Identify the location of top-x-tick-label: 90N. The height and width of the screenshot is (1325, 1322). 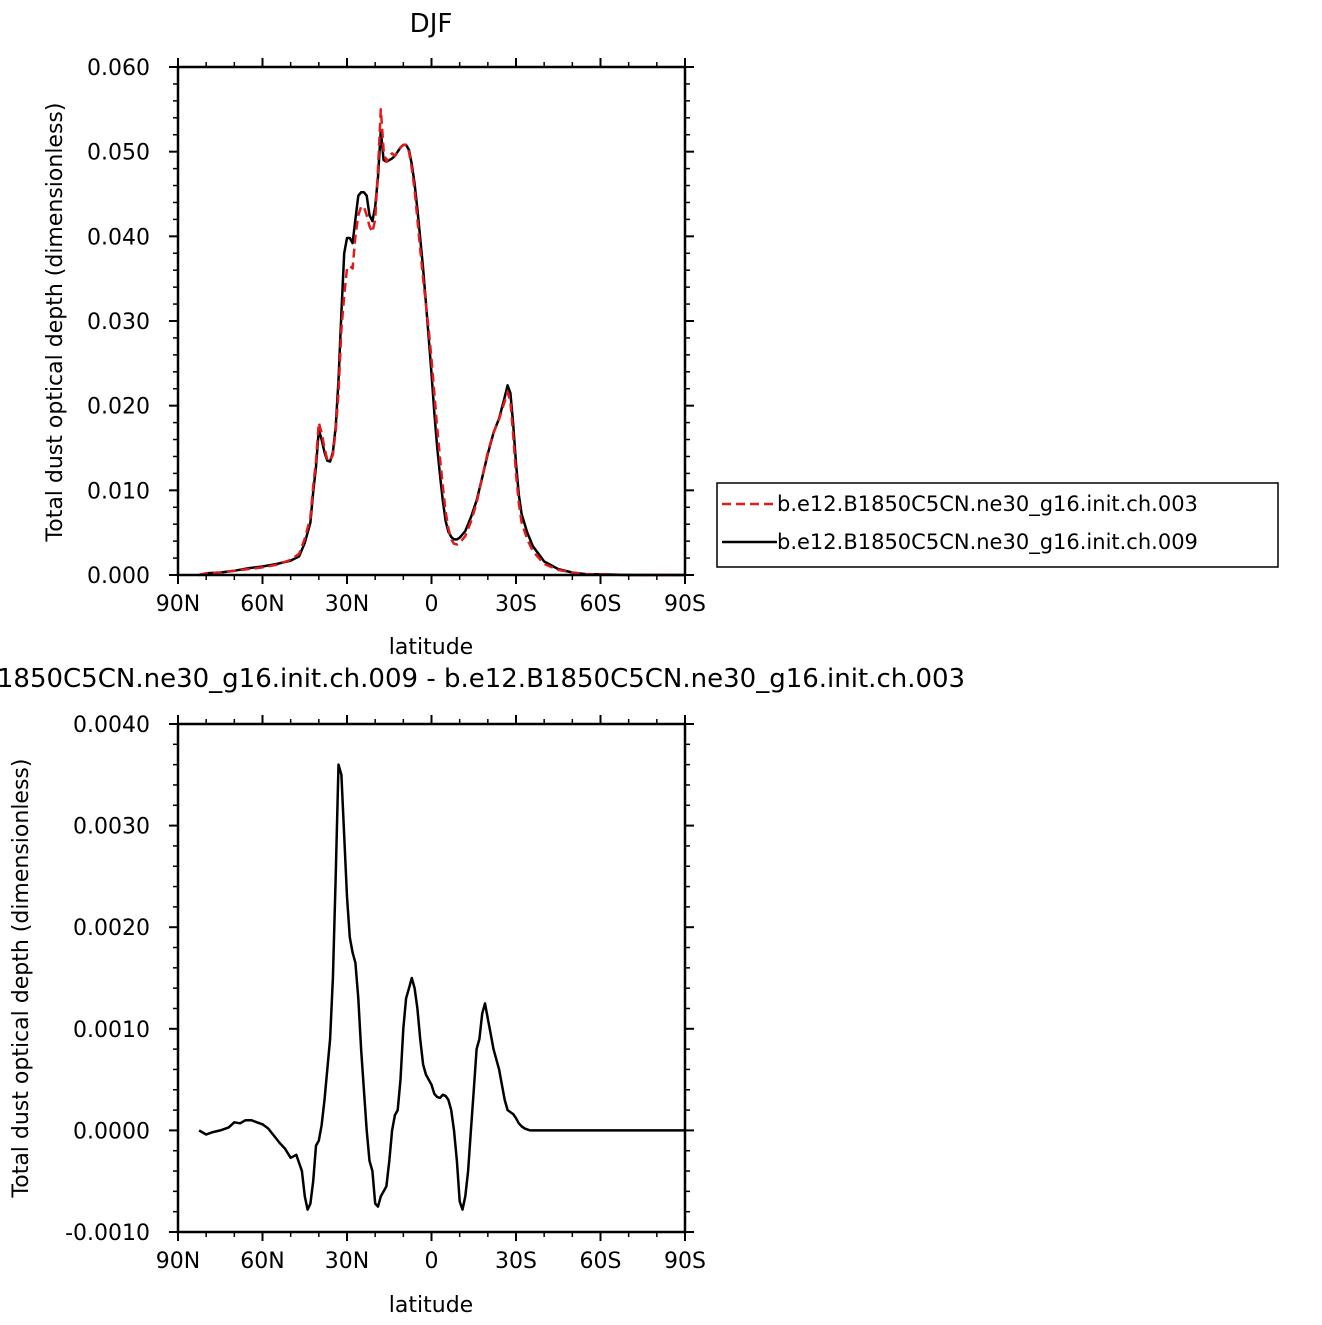
(178, 604).